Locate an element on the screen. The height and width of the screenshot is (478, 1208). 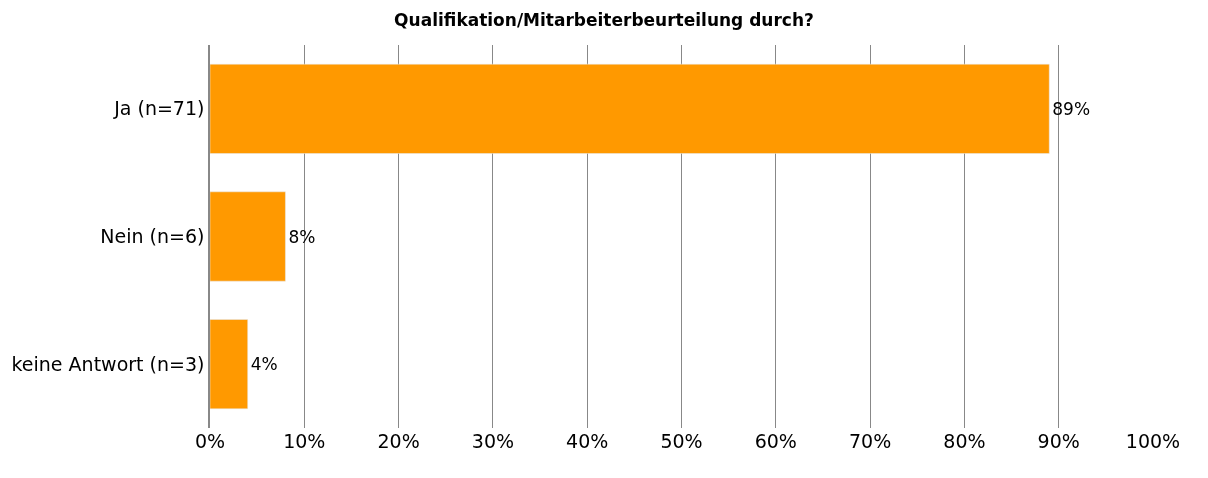
x-tick-label: 20% is located at coordinates (398, 441).